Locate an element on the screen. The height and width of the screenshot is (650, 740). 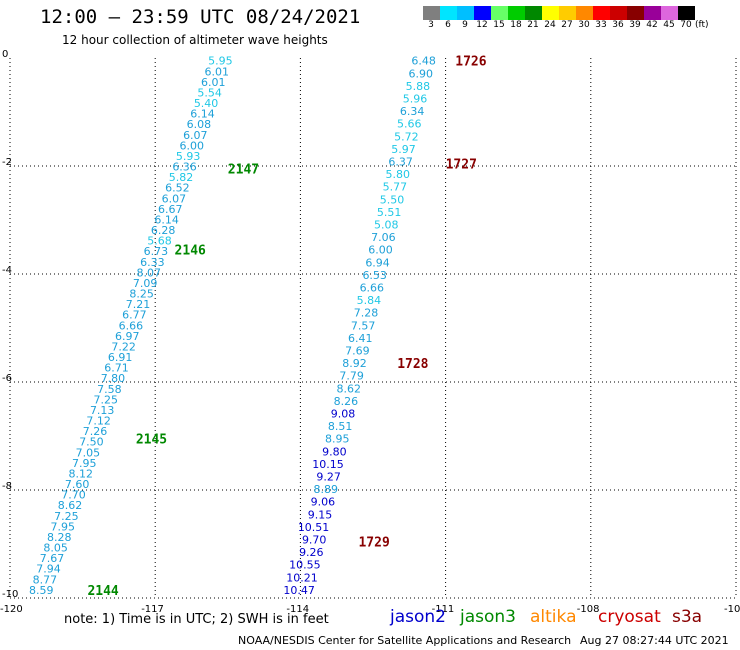
swh-value-label: 8.92 is located at coordinates (354, 363).